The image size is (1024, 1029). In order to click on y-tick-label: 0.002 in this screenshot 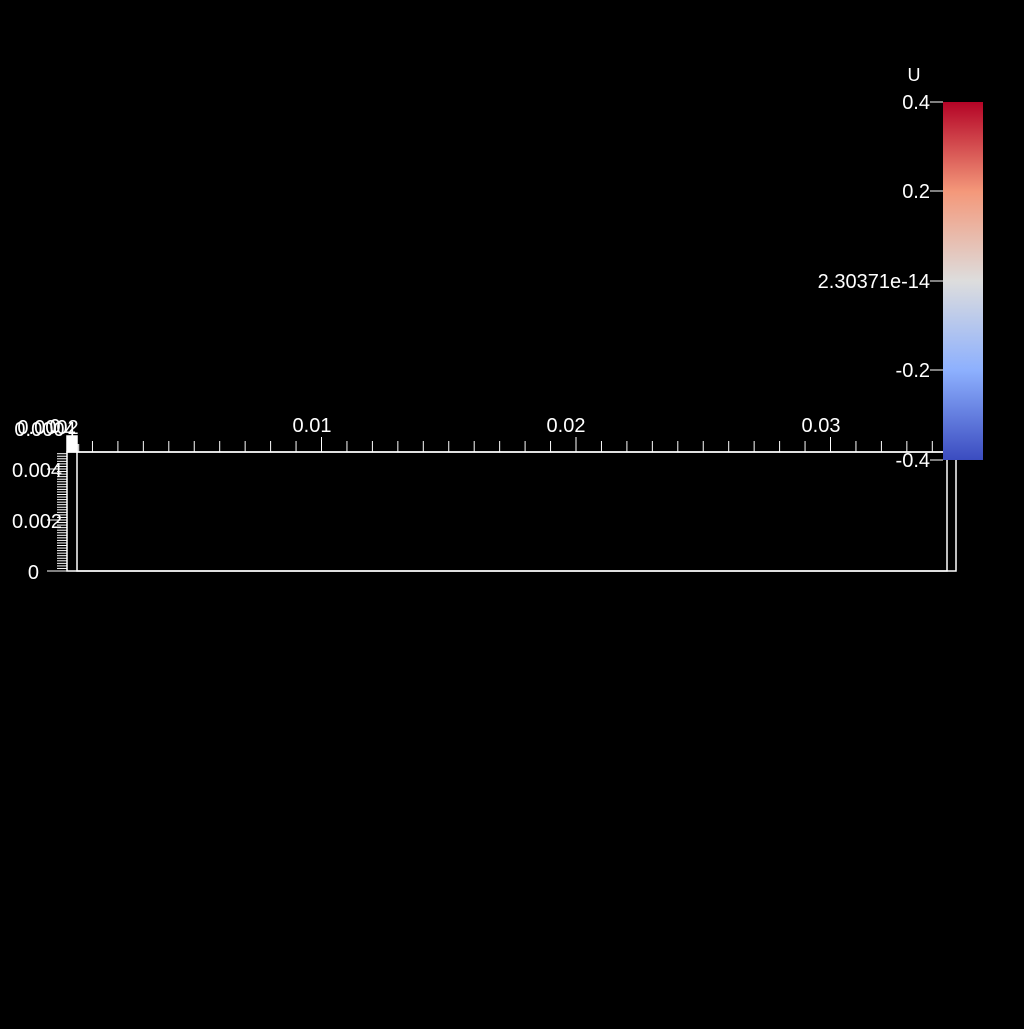, I will do `click(37, 522)`.